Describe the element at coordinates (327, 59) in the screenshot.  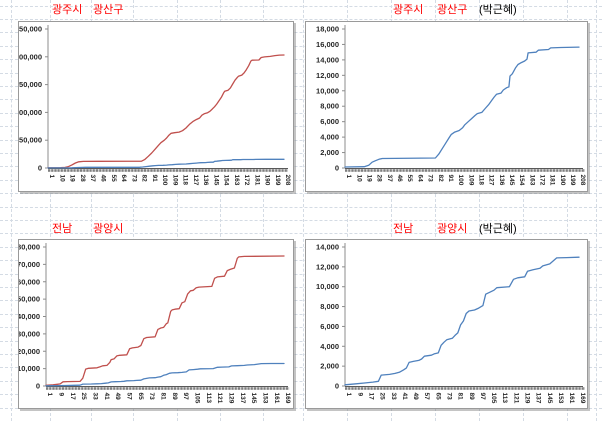
I see `y-axis-tick-label: 14,000` at that location.